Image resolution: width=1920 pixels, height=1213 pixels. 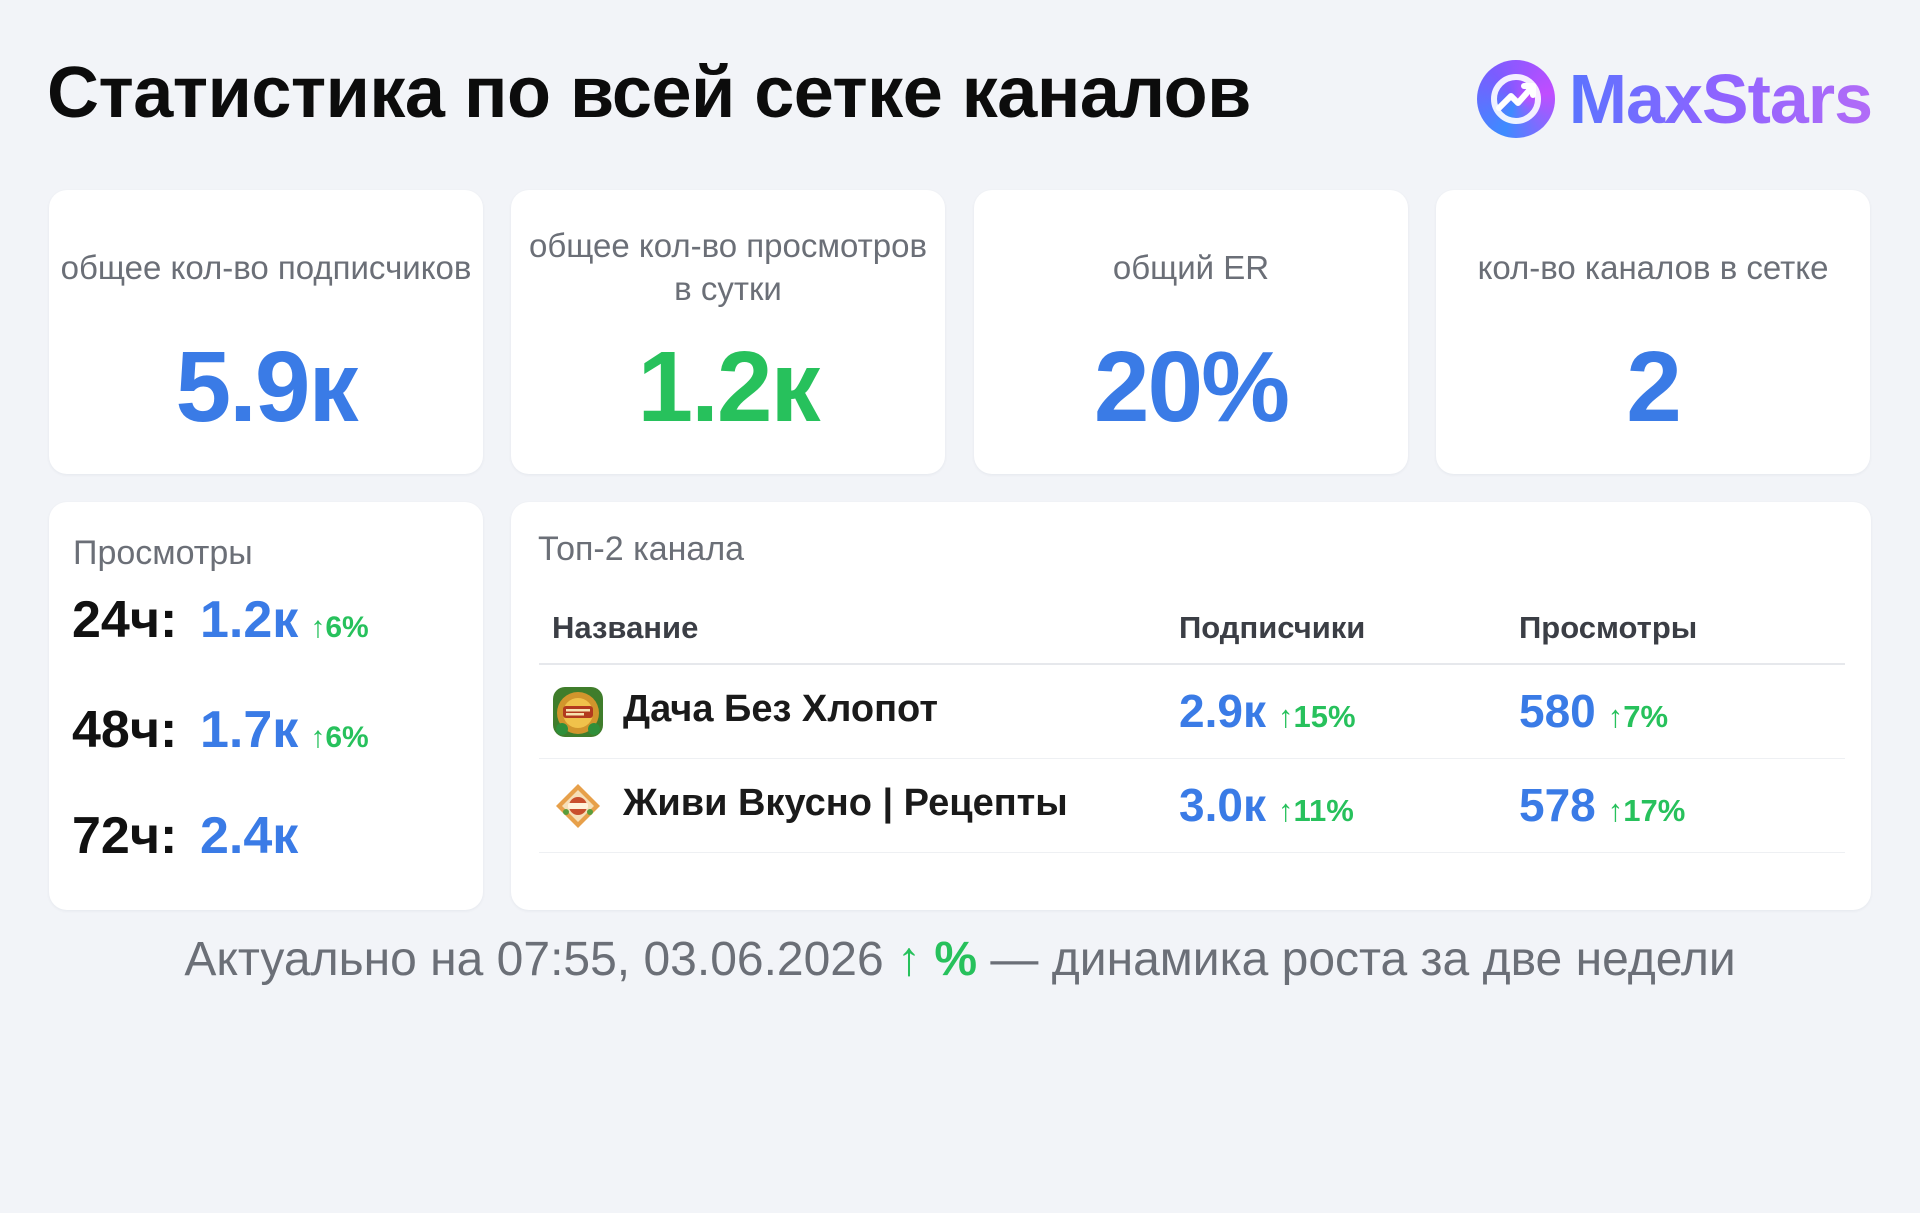 I want to click on stat-label: общий ER, so click(x=1191, y=267).